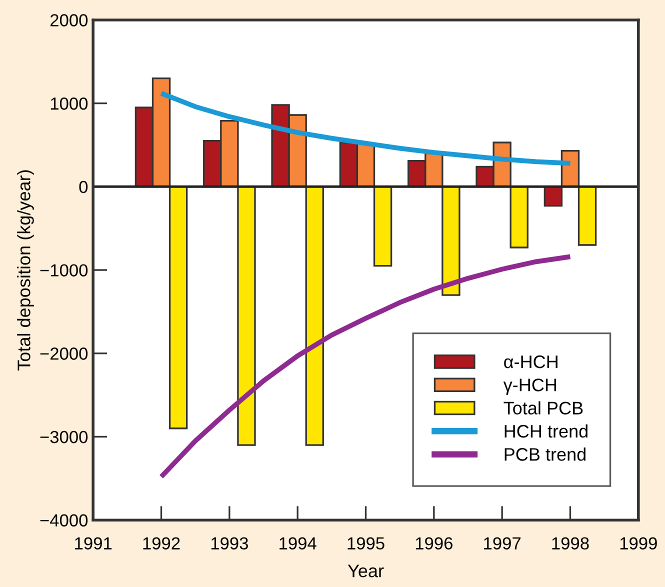 The height and width of the screenshot is (587, 665). What do you see at coordinates (83, 187) in the screenshot?
I see `y-tick-label: 0` at bounding box center [83, 187].